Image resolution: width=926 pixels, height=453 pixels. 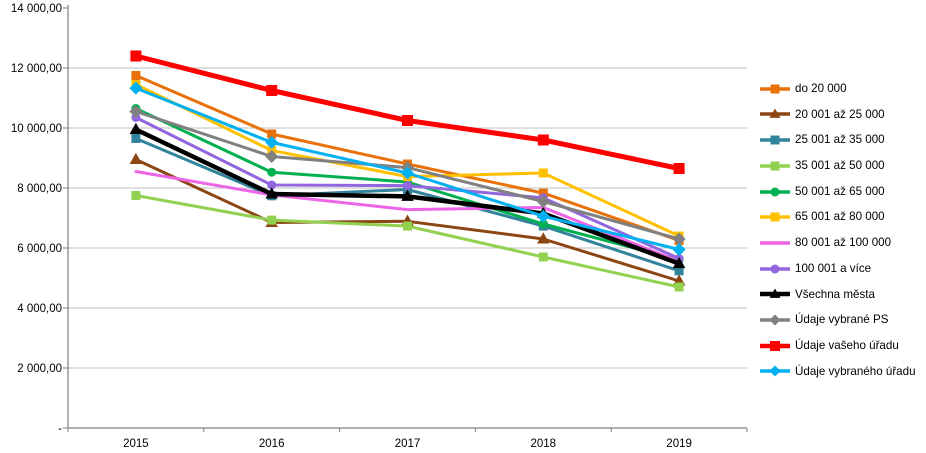 I want to click on legend-label: Údaje vybraného úřadu, so click(x=855, y=371).